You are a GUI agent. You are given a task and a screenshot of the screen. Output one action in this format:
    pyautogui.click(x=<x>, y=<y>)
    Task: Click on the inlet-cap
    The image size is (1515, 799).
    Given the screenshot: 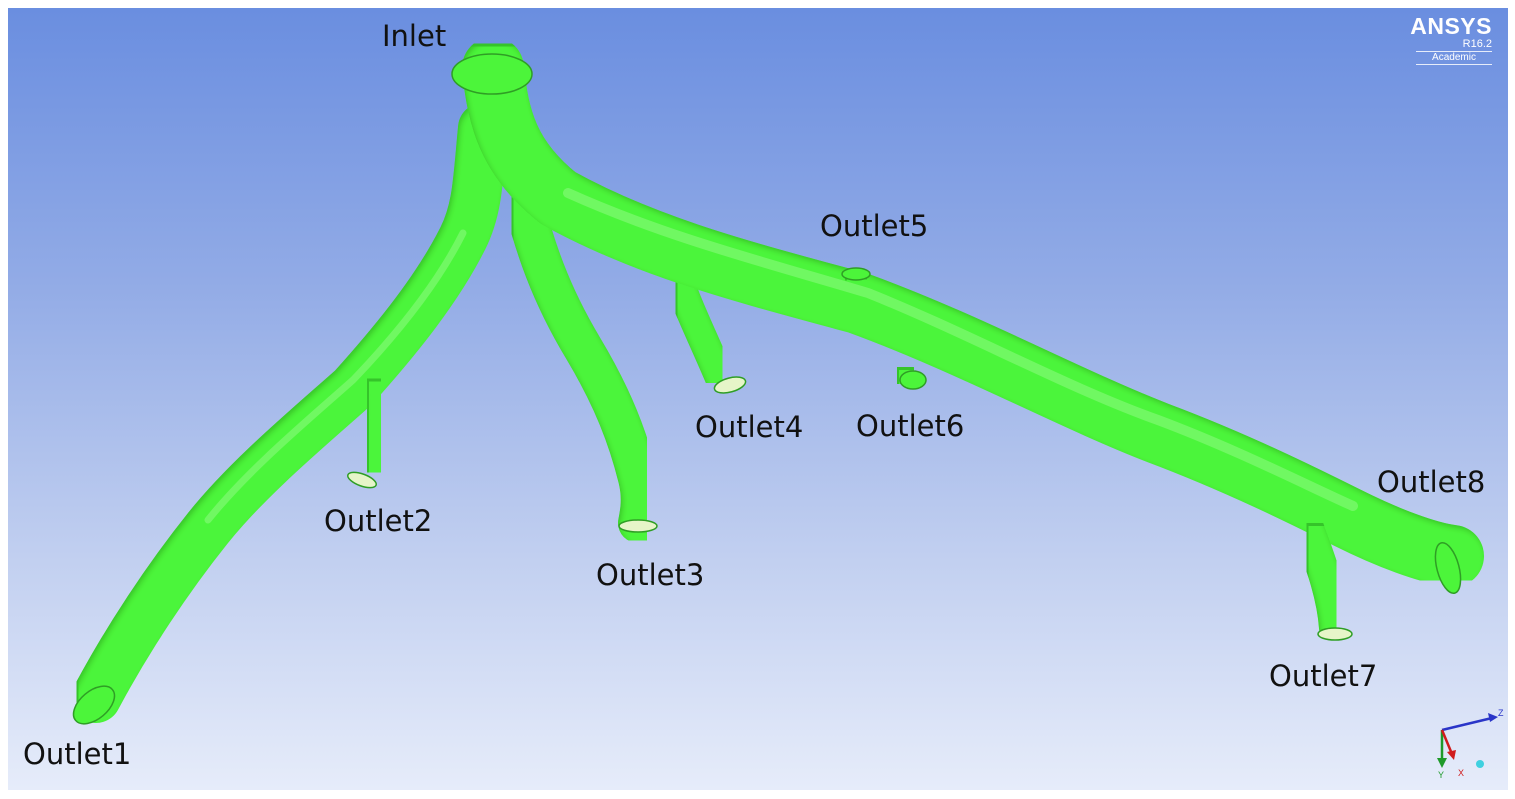 What is the action you would take?
    pyautogui.click(x=492, y=74)
    